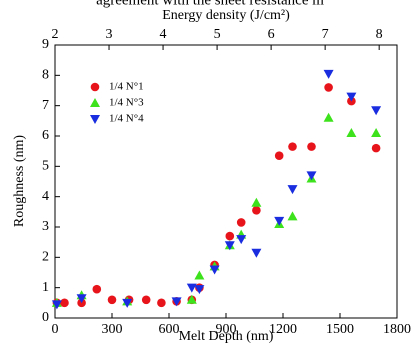  Describe the element at coordinates (340, 329) in the screenshot. I see `x-tick-label: 1500` at that location.